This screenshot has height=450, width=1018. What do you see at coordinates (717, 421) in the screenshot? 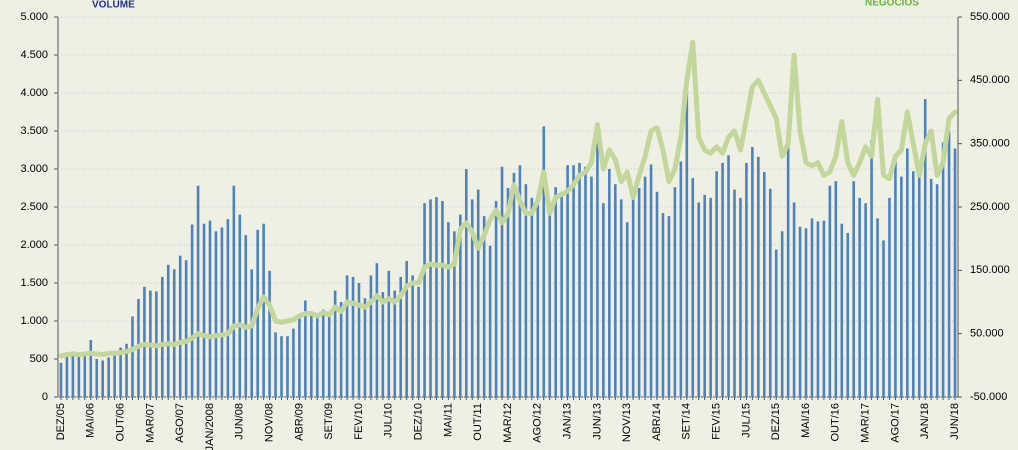
I see `x-tick-label: FEV/15` at bounding box center [717, 421].